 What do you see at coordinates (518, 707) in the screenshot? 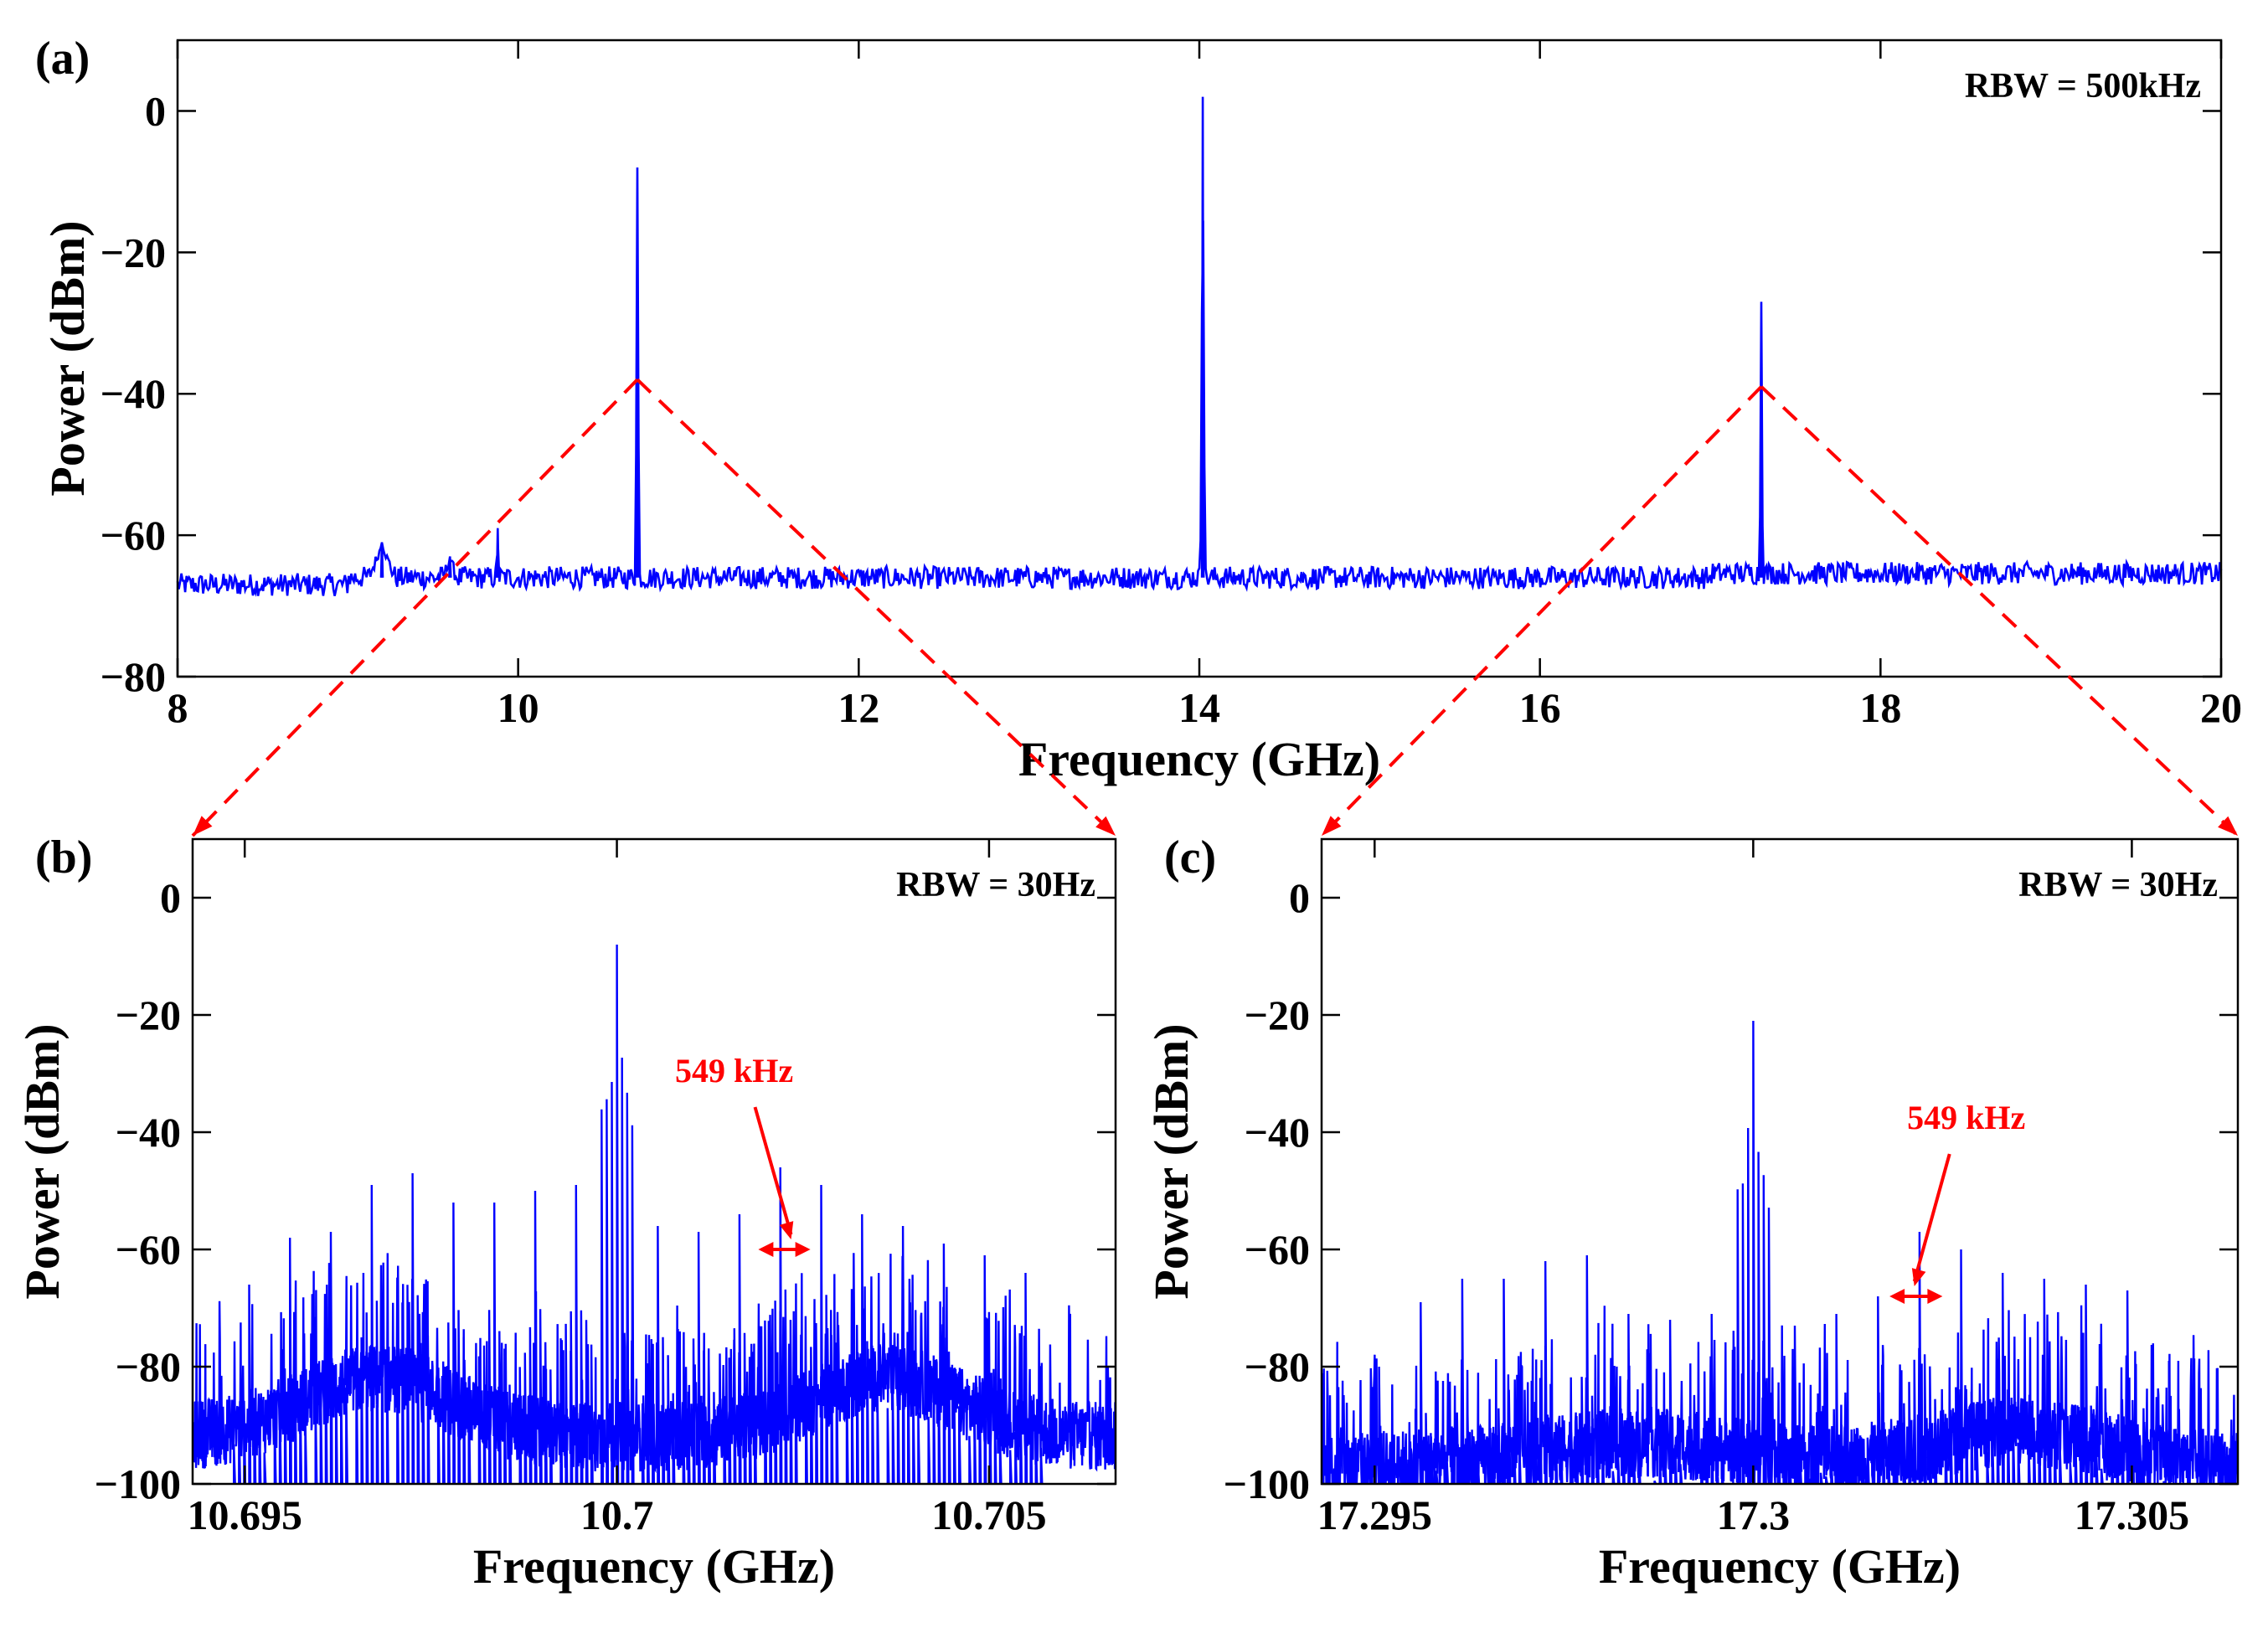
I see `x-tick-label: 10` at bounding box center [518, 707].